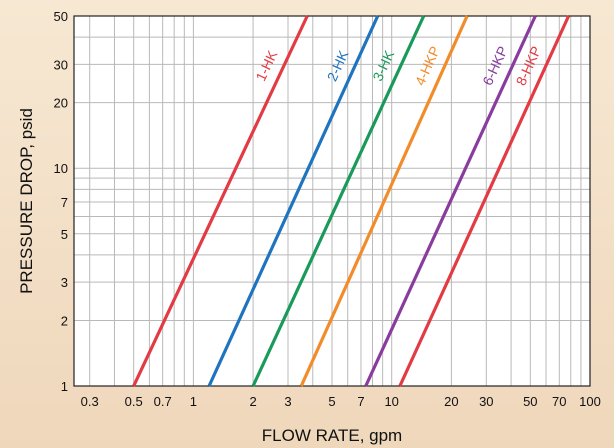 This screenshot has height=448, width=614. I want to click on x-tick-label: 3, so click(287, 401).